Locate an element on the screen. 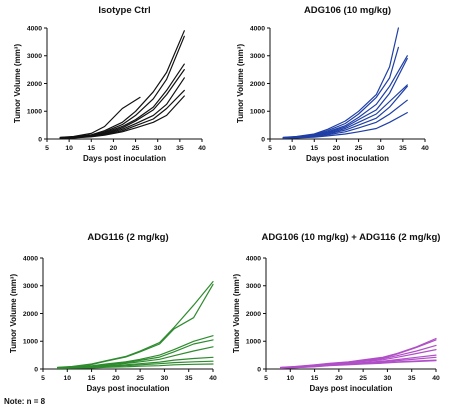  panel-title: ADG116 (2 mg/kg) is located at coordinates (127, 237).